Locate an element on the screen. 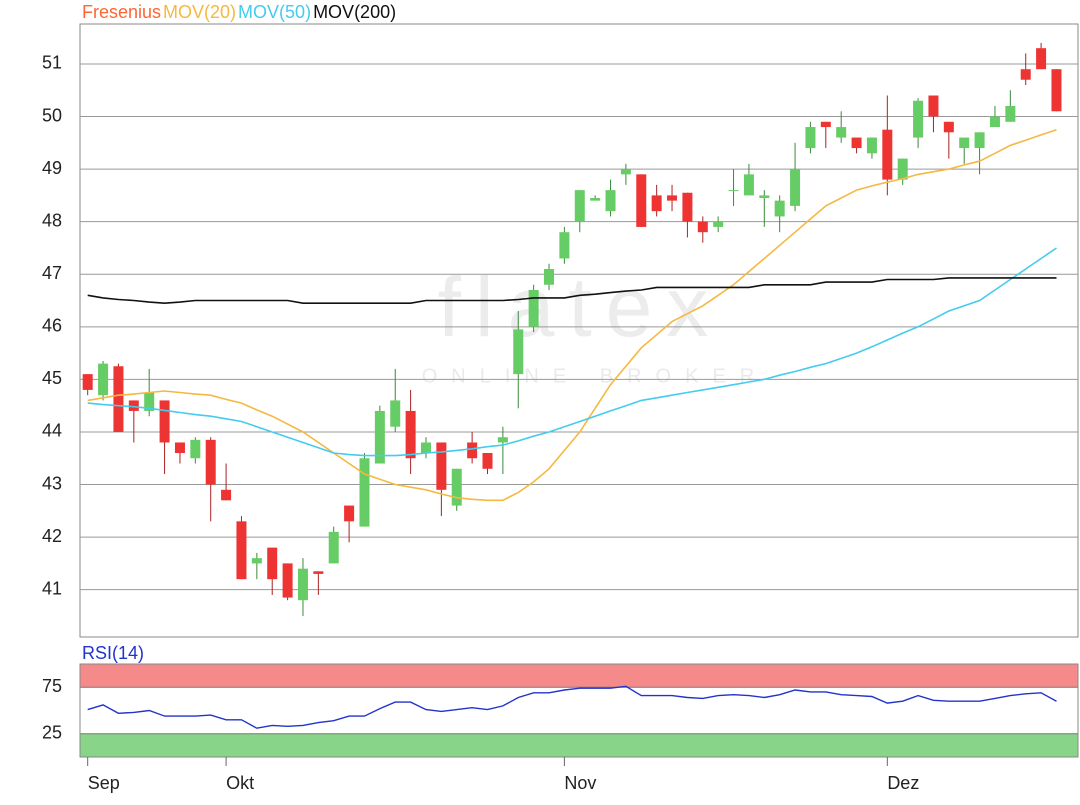 This screenshot has width=1080, height=805. oversold-zone is located at coordinates (579, 745).